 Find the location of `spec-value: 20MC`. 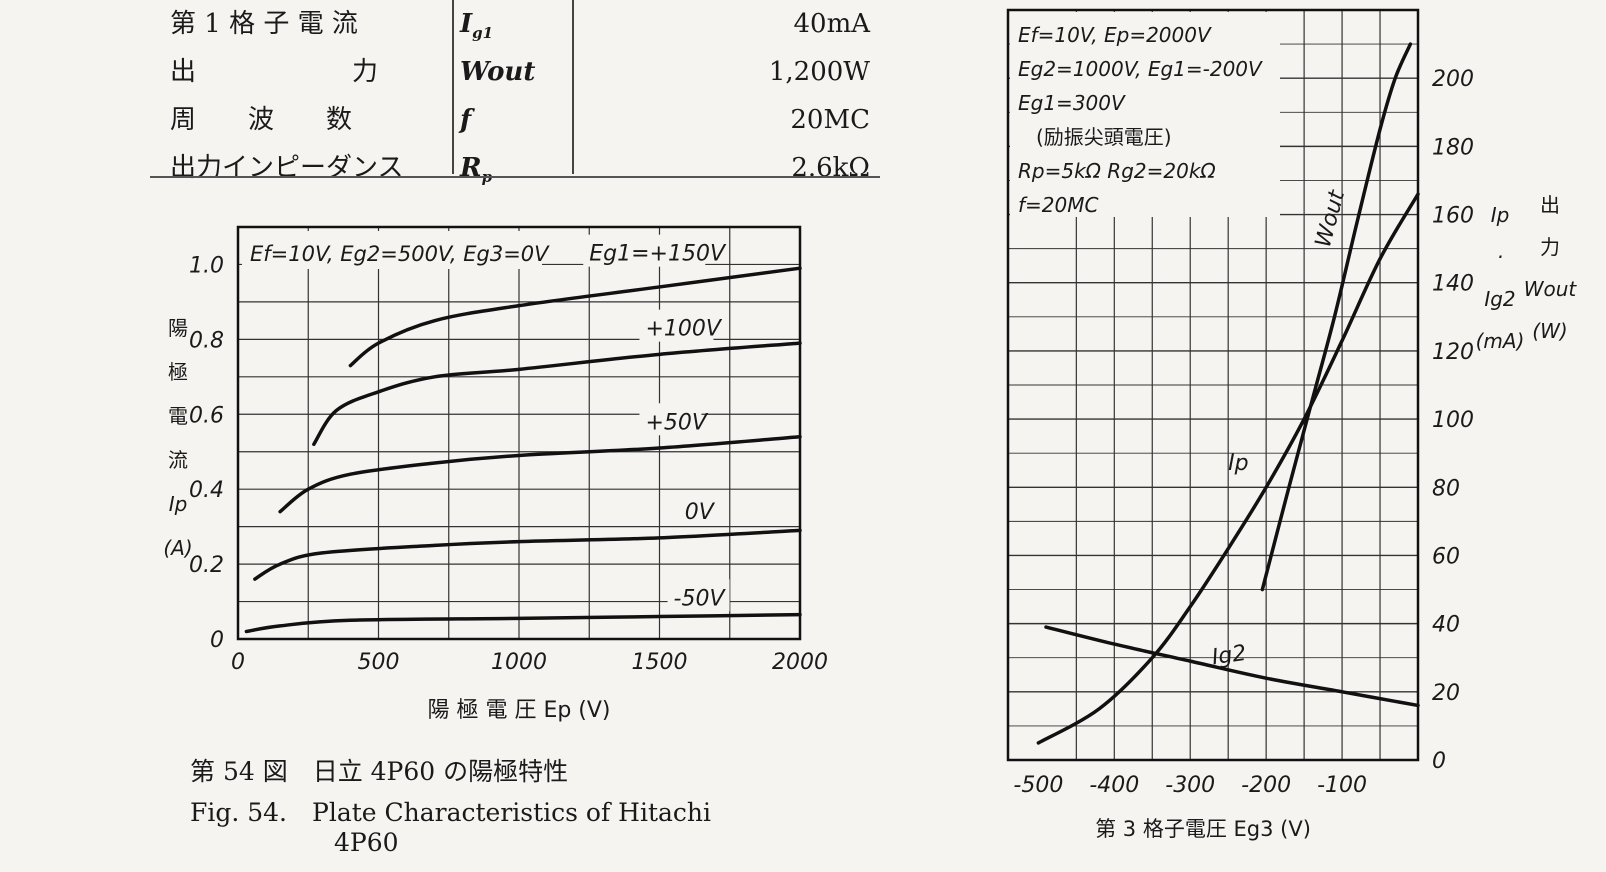

spec-value: 20MC is located at coordinates (830, 120).